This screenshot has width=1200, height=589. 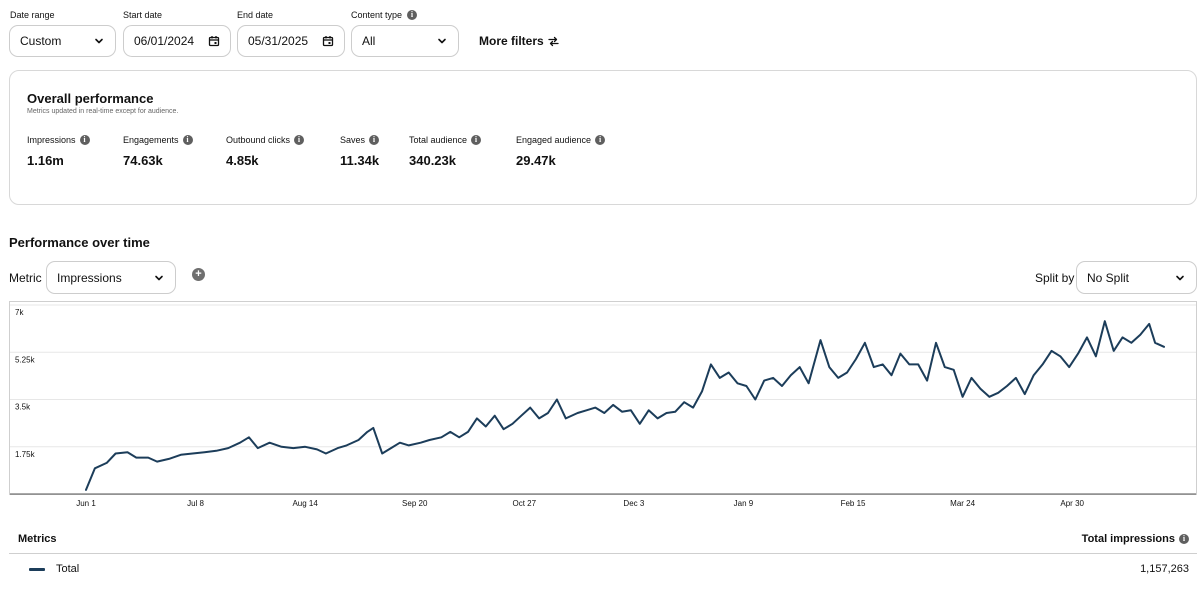 What do you see at coordinates (1072, 503) in the screenshot?
I see `x-tick-label: Apr 30` at bounding box center [1072, 503].